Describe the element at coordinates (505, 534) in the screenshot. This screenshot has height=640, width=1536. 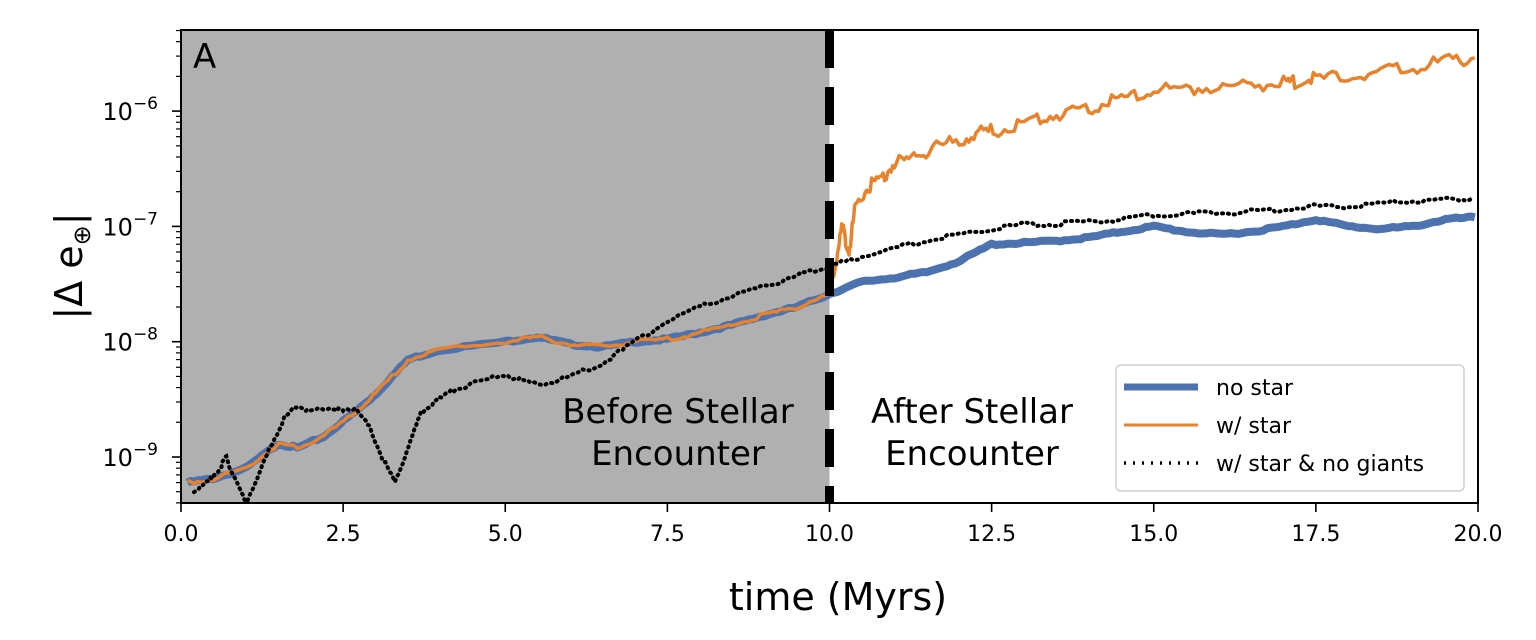
I see `x-tick-label: 5.0` at that location.